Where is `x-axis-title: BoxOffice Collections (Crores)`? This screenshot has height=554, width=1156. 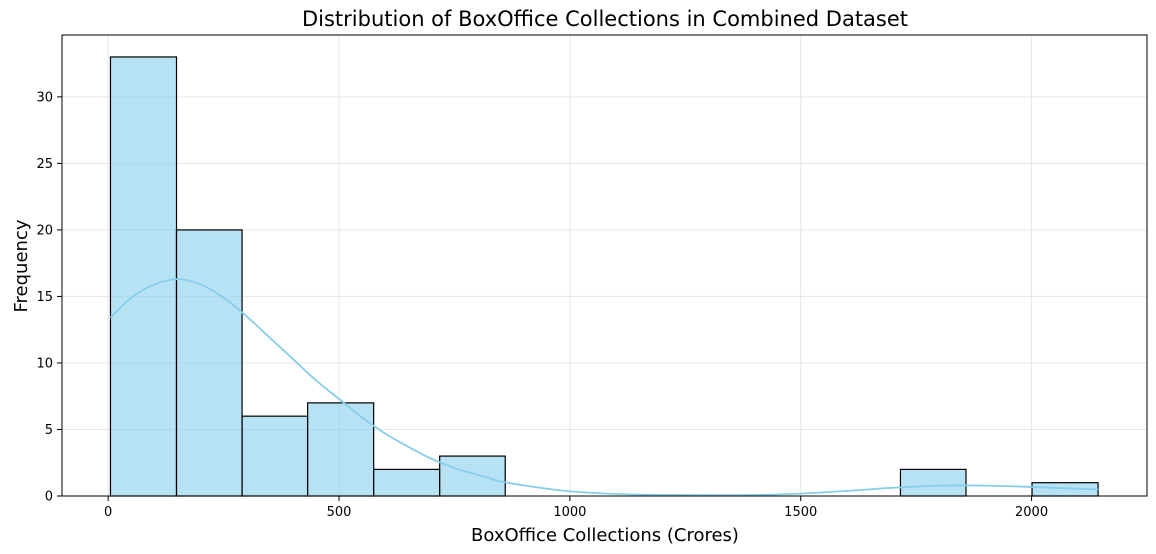 x-axis-title: BoxOffice Collections (Crores) is located at coordinates (605, 535).